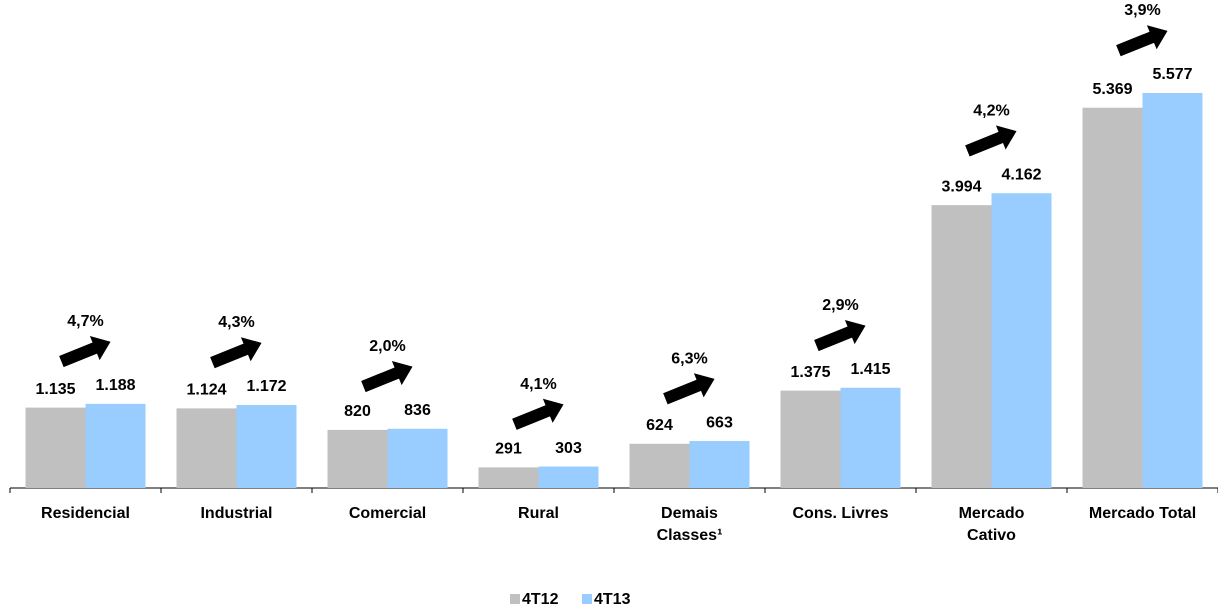 This screenshot has height=608, width=1218. I want to click on x-tick-label: Mercado Total, so click(1142, 513).